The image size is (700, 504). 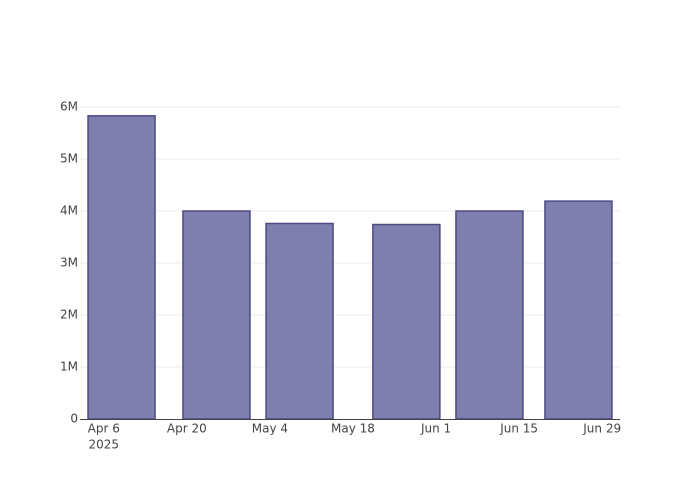 I want to click on y-tick-label: 5M, so click(x=69, y=159).